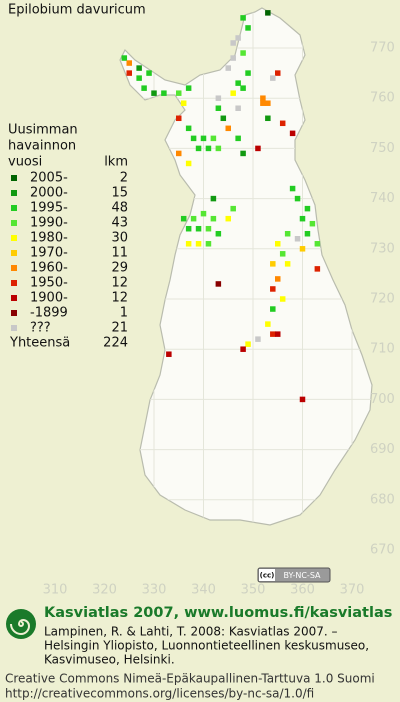  Describe the element at coordinates (49, 298) in the screenshot. I see `legend-label: 1900-` at that location.